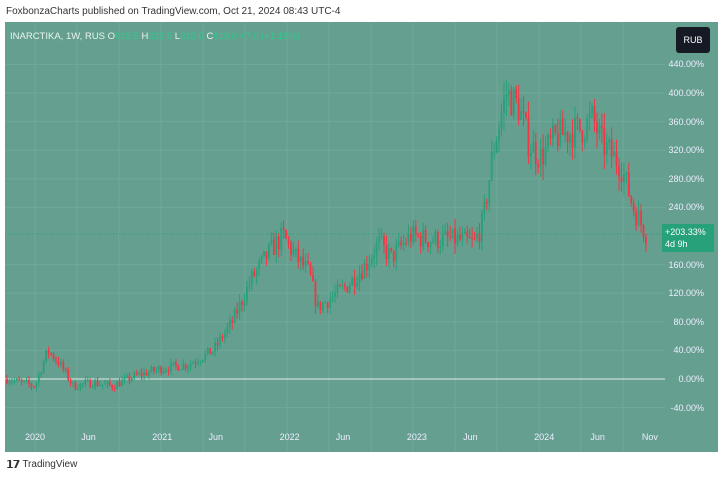 The image size is (720, 480). I want to click on y-tick-label: 280.00%, so click(686, 178).